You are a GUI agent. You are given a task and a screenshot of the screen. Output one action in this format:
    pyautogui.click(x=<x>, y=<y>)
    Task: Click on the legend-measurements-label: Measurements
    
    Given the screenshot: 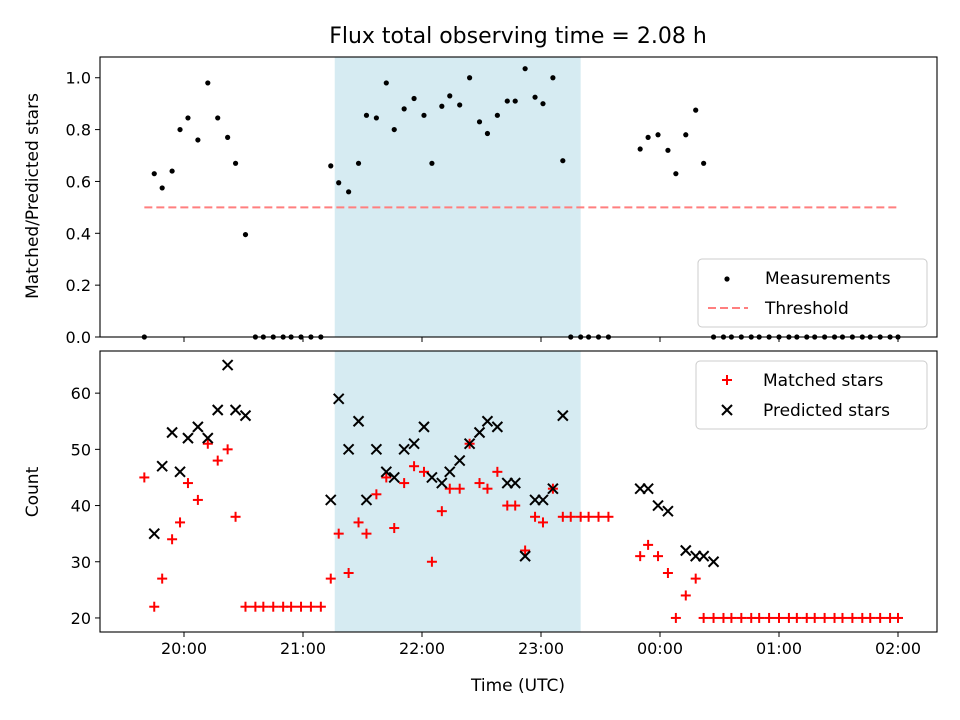 What is the action you would take?
    pyautogui.click(x=828, y=279)
    